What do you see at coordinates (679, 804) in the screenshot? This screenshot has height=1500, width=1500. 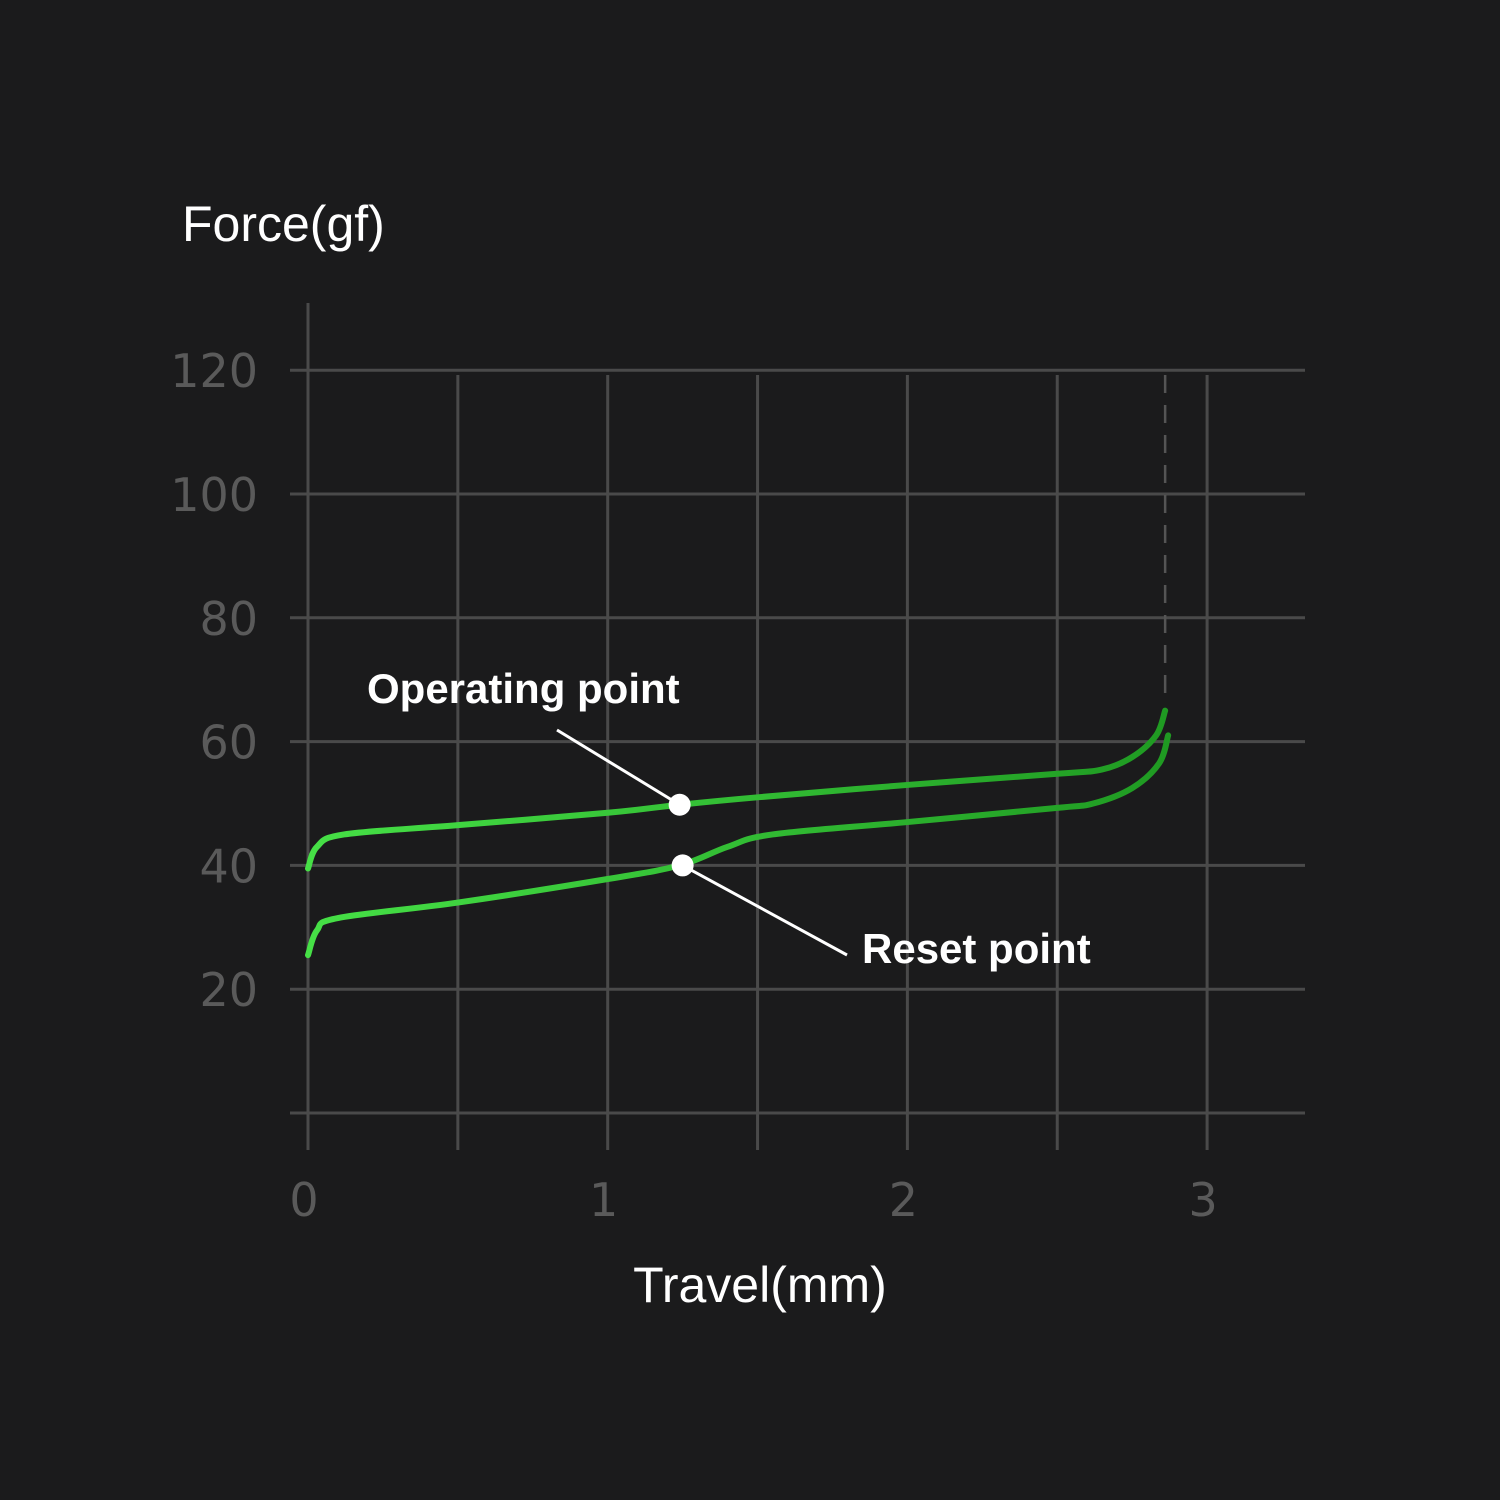 I see `operating-point-marker` at bounding box center [679, 804].